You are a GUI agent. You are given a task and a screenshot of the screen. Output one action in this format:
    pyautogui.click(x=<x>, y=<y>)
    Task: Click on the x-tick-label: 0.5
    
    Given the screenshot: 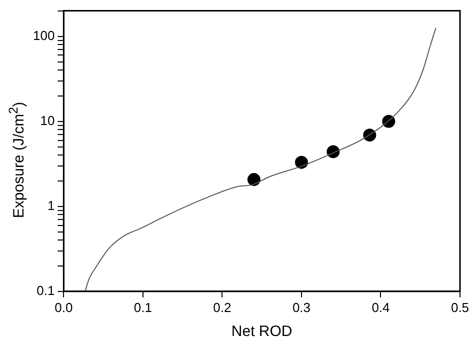 What is the action you would take?
    pyautogui.click(x=460, y=307)
    